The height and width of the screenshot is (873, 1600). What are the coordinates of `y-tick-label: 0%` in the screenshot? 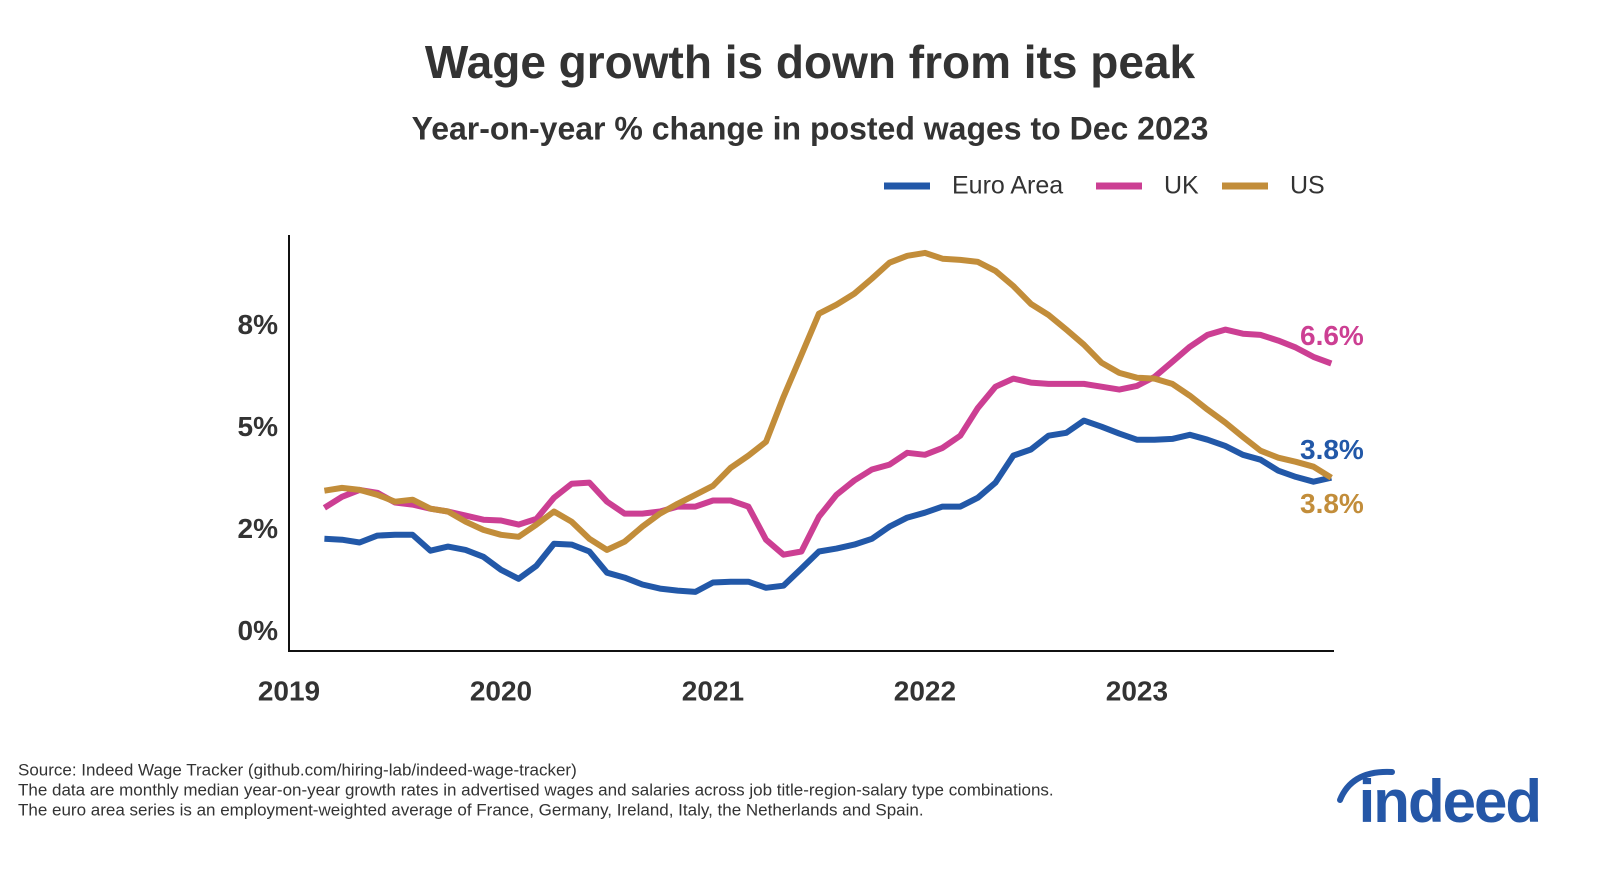 It's located at (258, 630).